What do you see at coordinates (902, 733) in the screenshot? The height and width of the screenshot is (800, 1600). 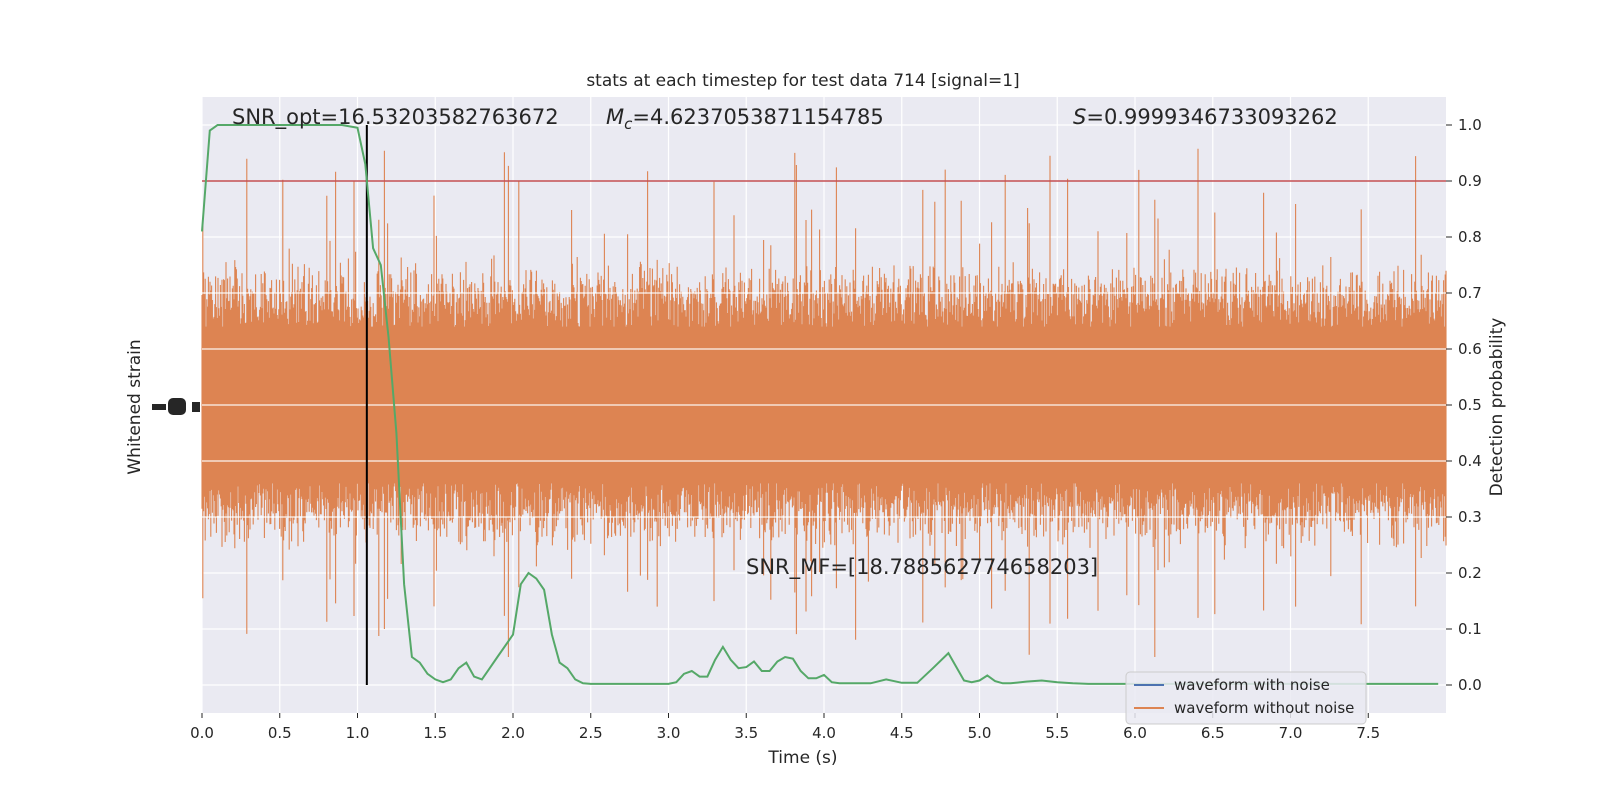 I see `x-tick-label: 4.5` at bounding box center [902, 733].